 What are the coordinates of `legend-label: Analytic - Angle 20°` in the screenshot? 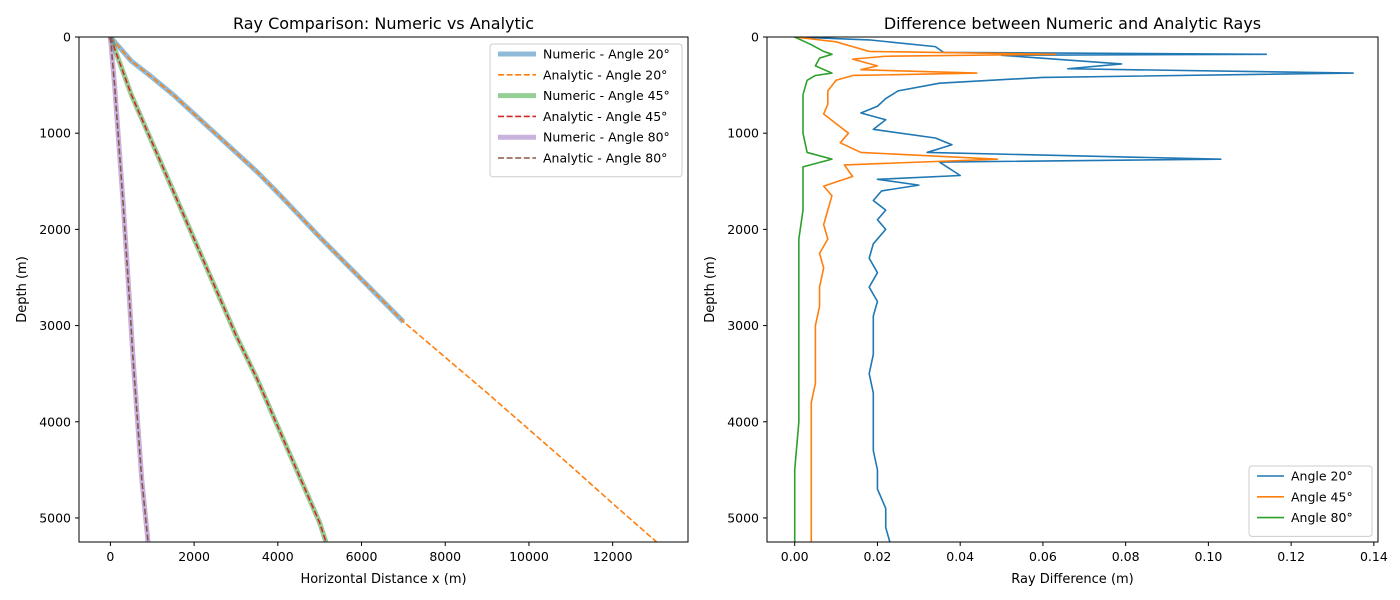 It's located at (605, 74).